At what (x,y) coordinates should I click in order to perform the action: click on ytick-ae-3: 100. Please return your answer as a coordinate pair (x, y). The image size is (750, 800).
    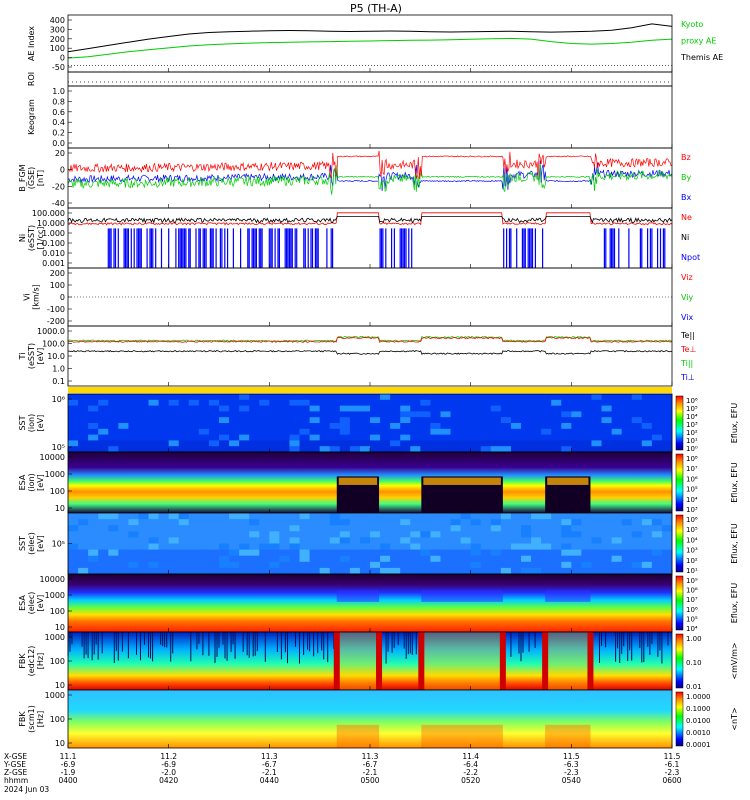
    Looking at the image, I should click on (57, 48).